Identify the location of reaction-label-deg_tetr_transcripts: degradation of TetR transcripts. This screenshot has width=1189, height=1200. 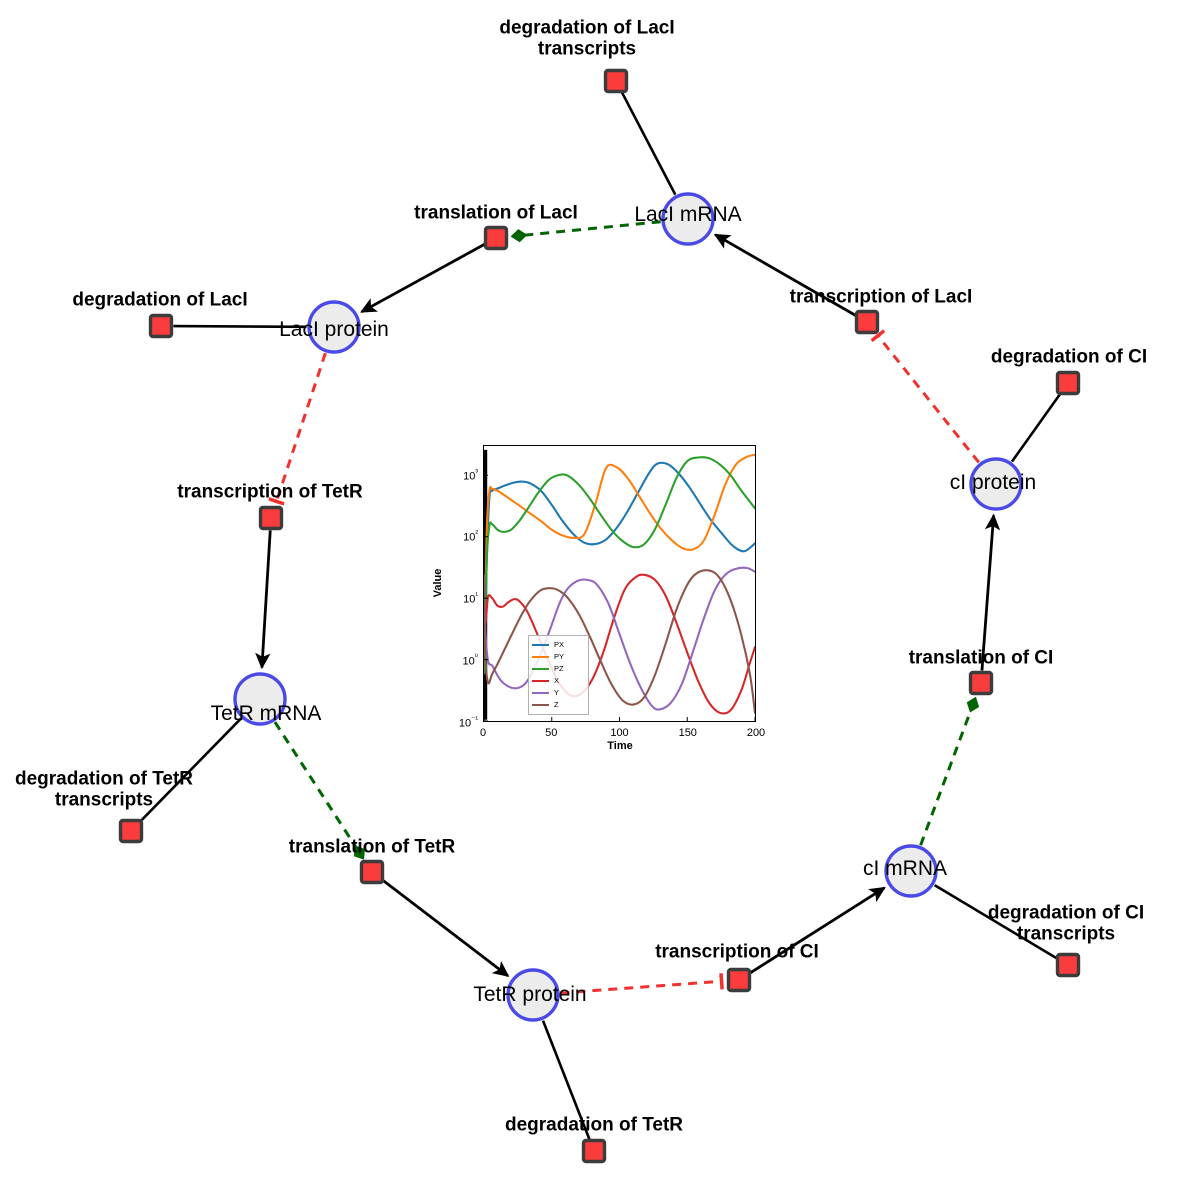
(104, 790).